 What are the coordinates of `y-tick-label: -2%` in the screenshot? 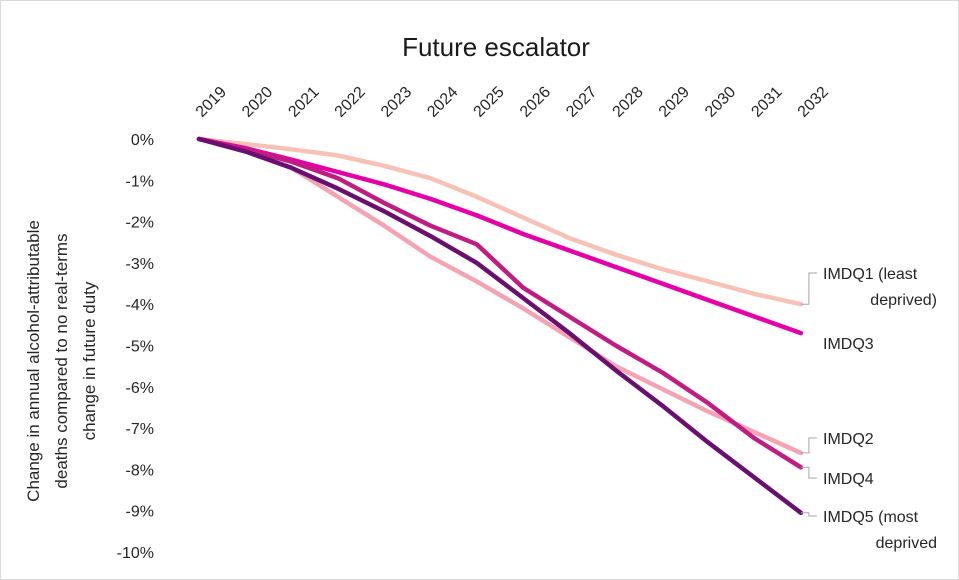 It's located at (140, 223).